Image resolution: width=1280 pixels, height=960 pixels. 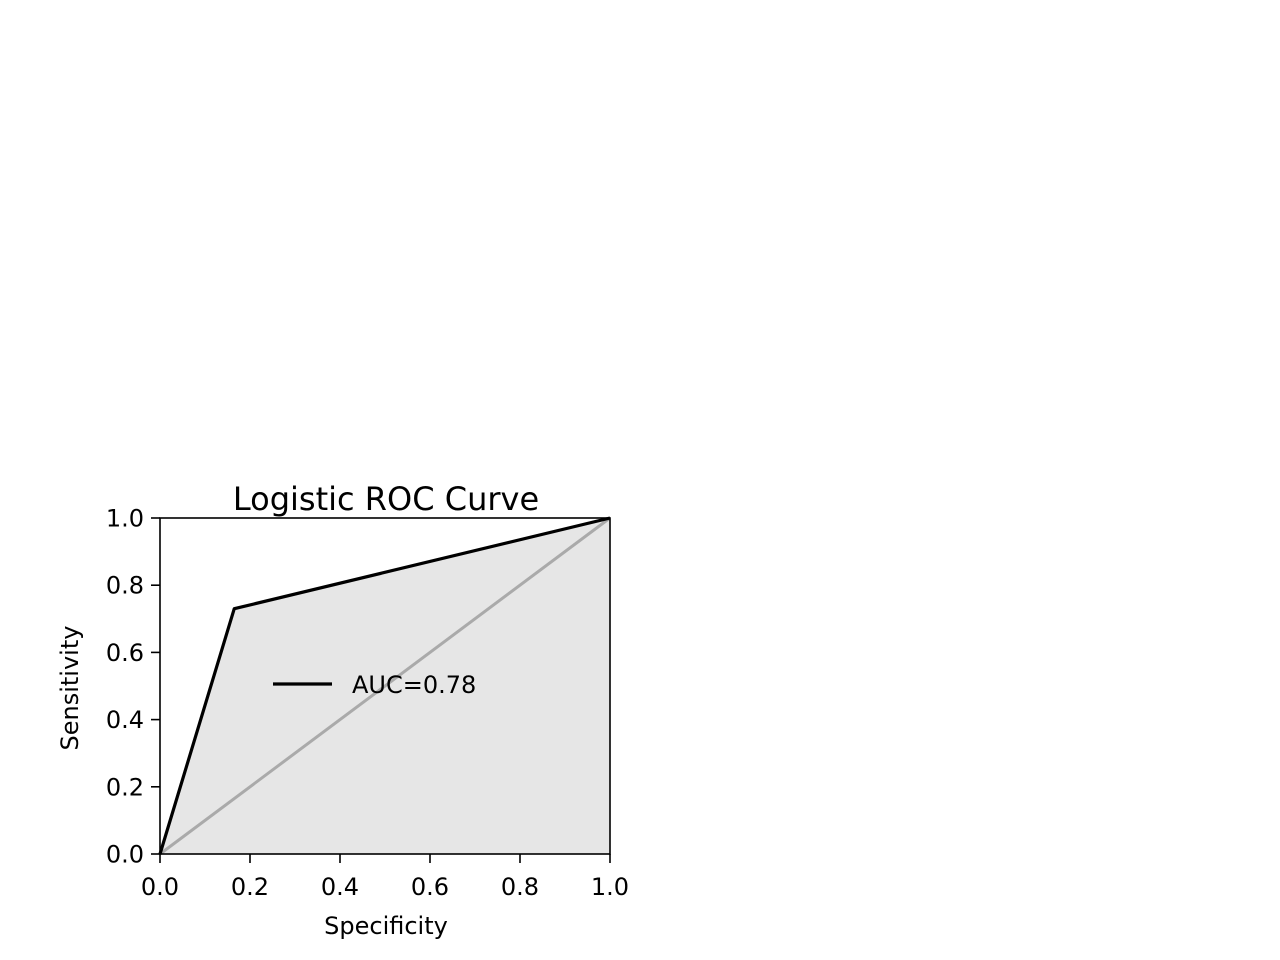 I want to click on reference-diagonal-line, so click(x=385, y=686).